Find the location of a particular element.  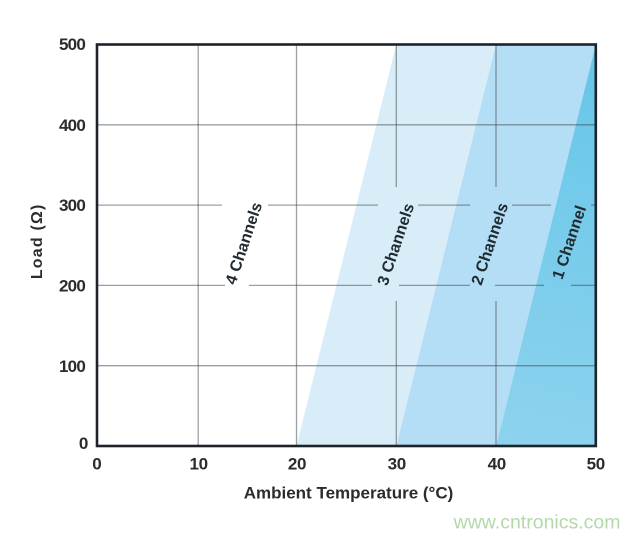

svg-text: 500 is located at coordinates (72, 44).